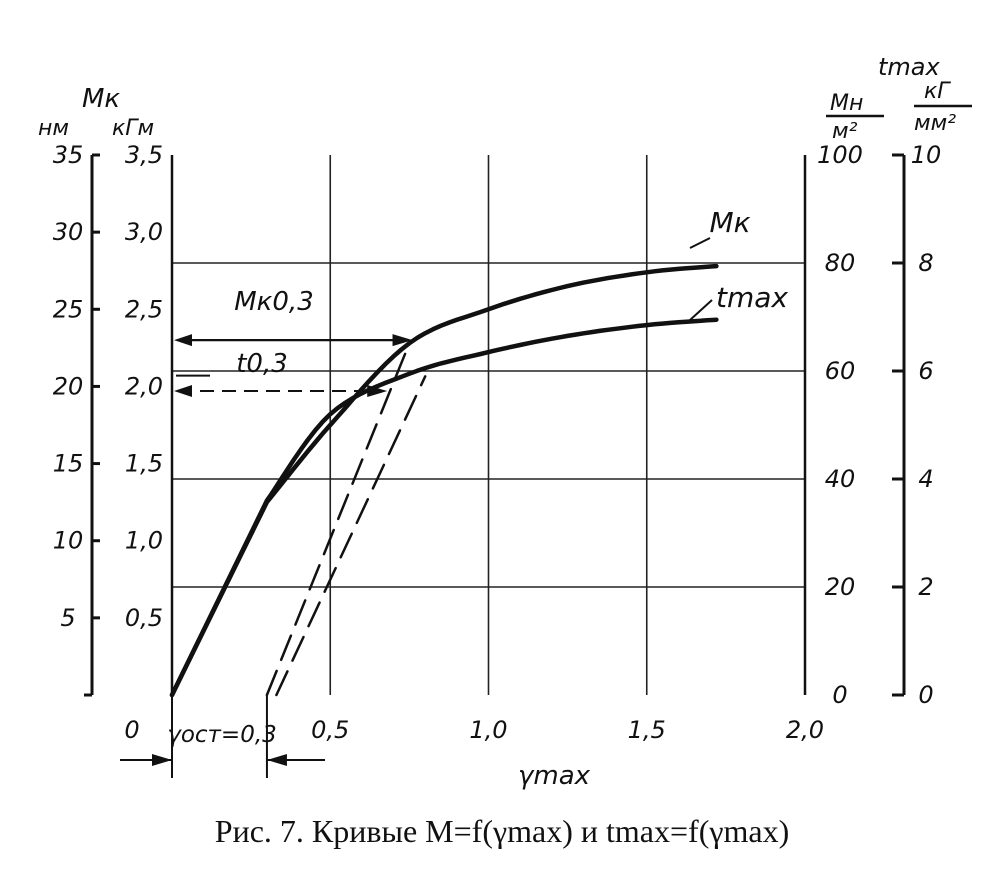 The image size is (1005, 880). I want to click on caption: Рис. 7. Кривые M=f(γmax) и tmax=f(γmax), so click(502, 831).